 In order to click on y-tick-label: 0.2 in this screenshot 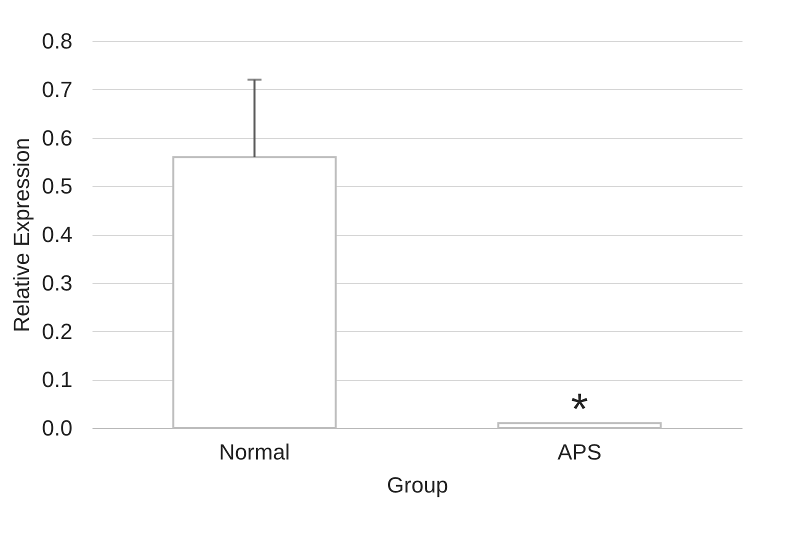, I will do `click(57, 331)`.